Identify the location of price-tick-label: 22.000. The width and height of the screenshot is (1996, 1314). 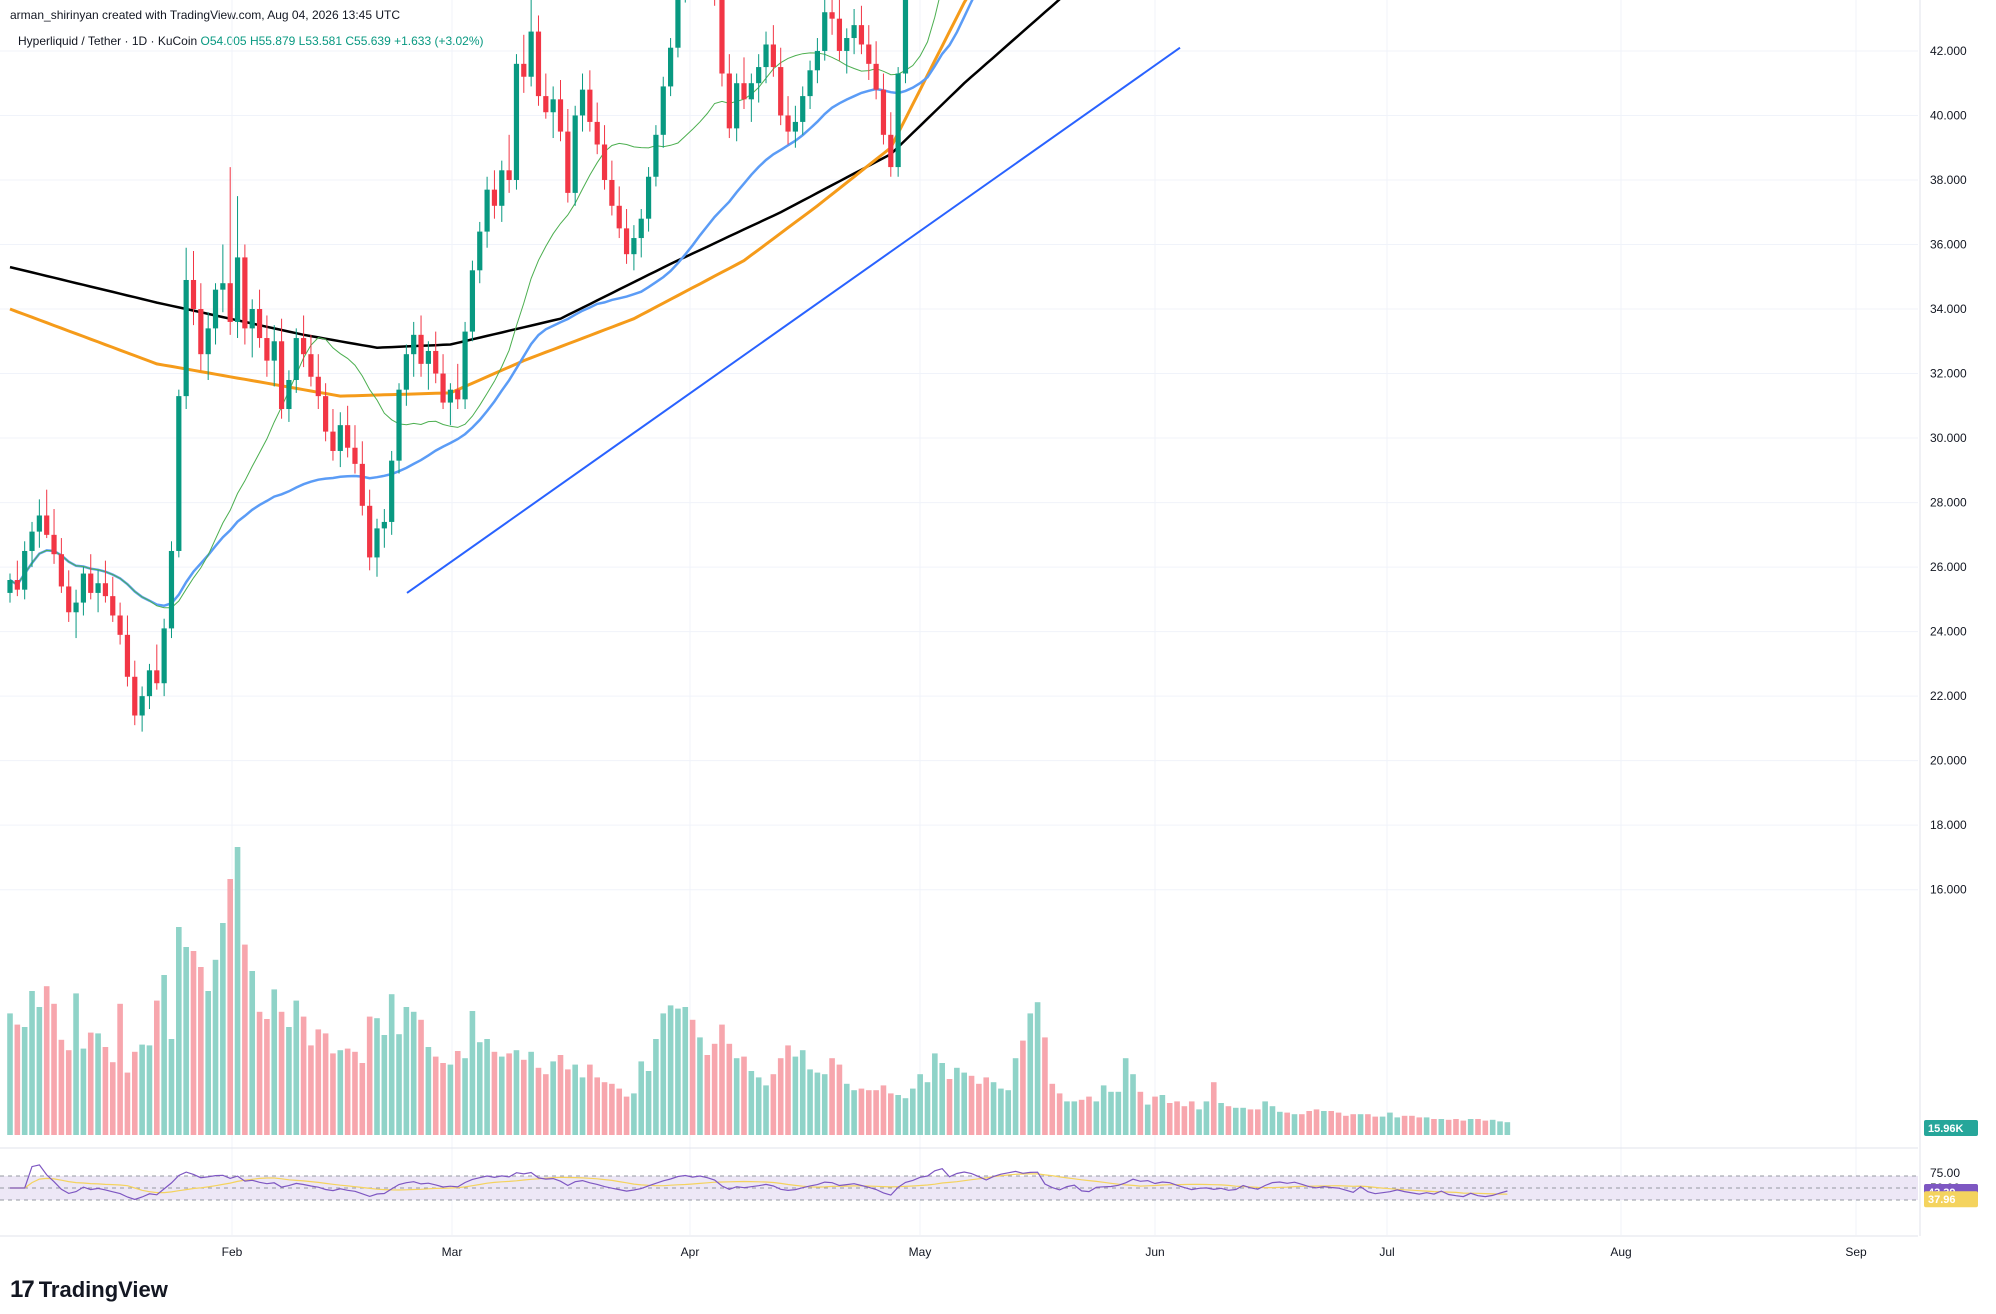
(1948, 696).